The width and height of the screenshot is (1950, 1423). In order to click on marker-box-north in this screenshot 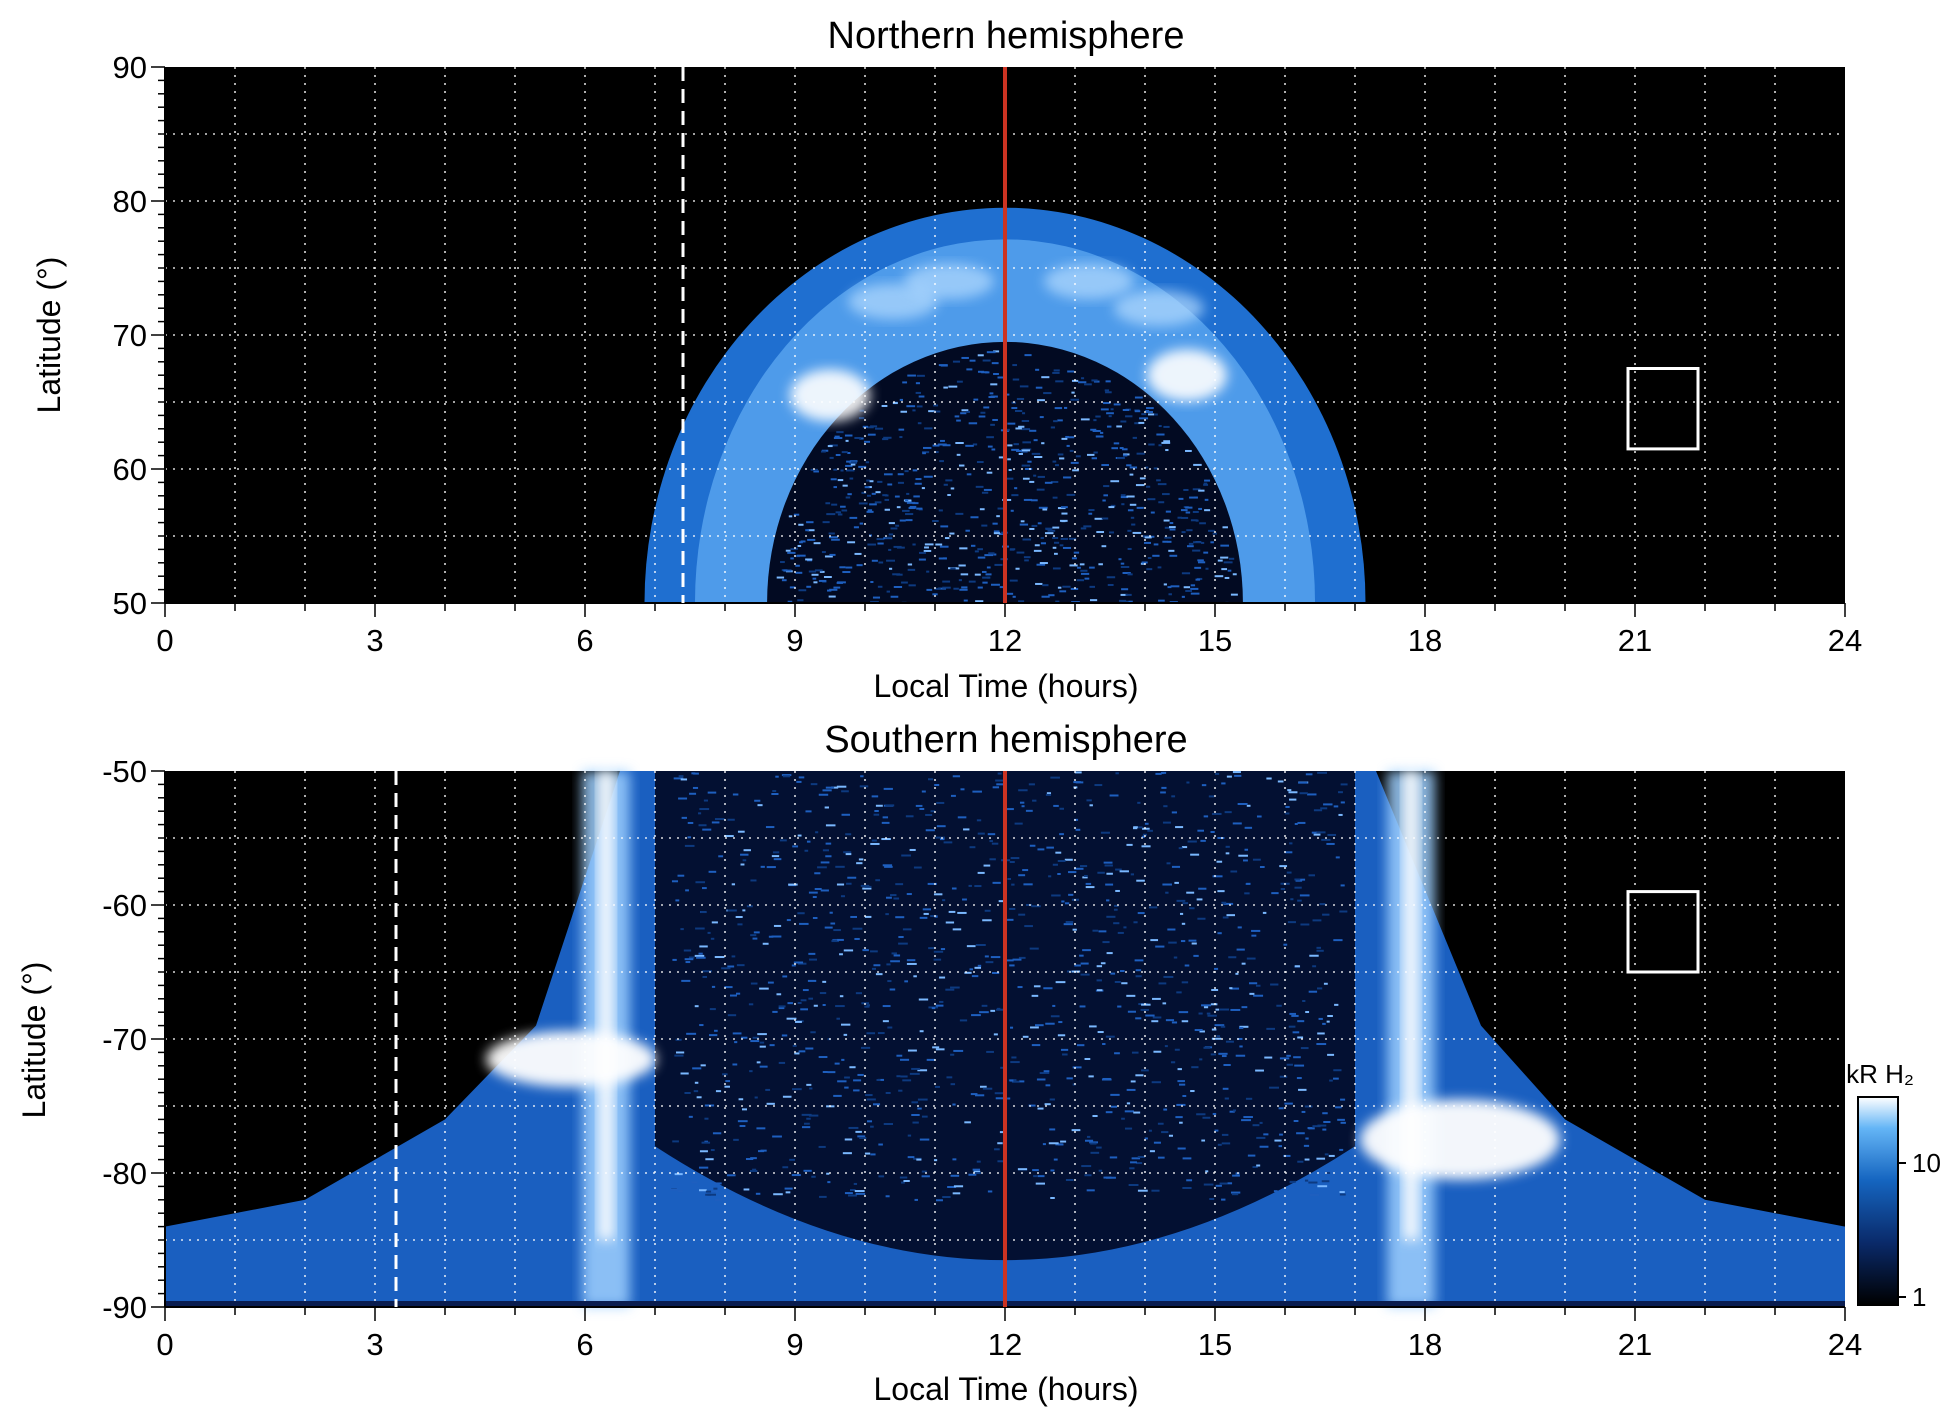, I will do `click(1663, 409)`.